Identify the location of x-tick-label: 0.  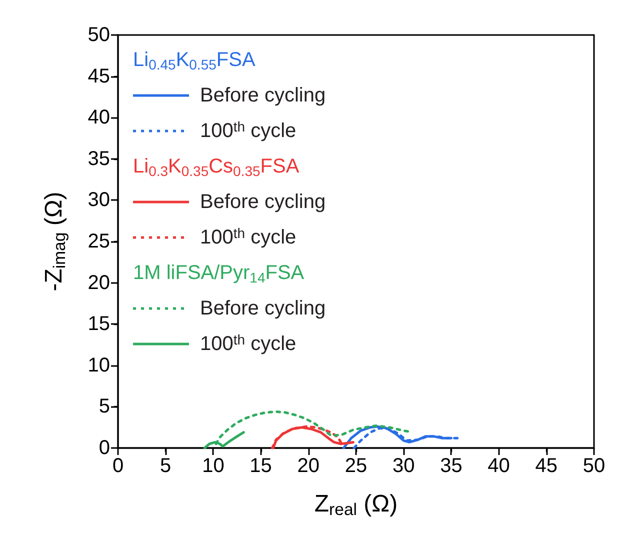
(118, 466).